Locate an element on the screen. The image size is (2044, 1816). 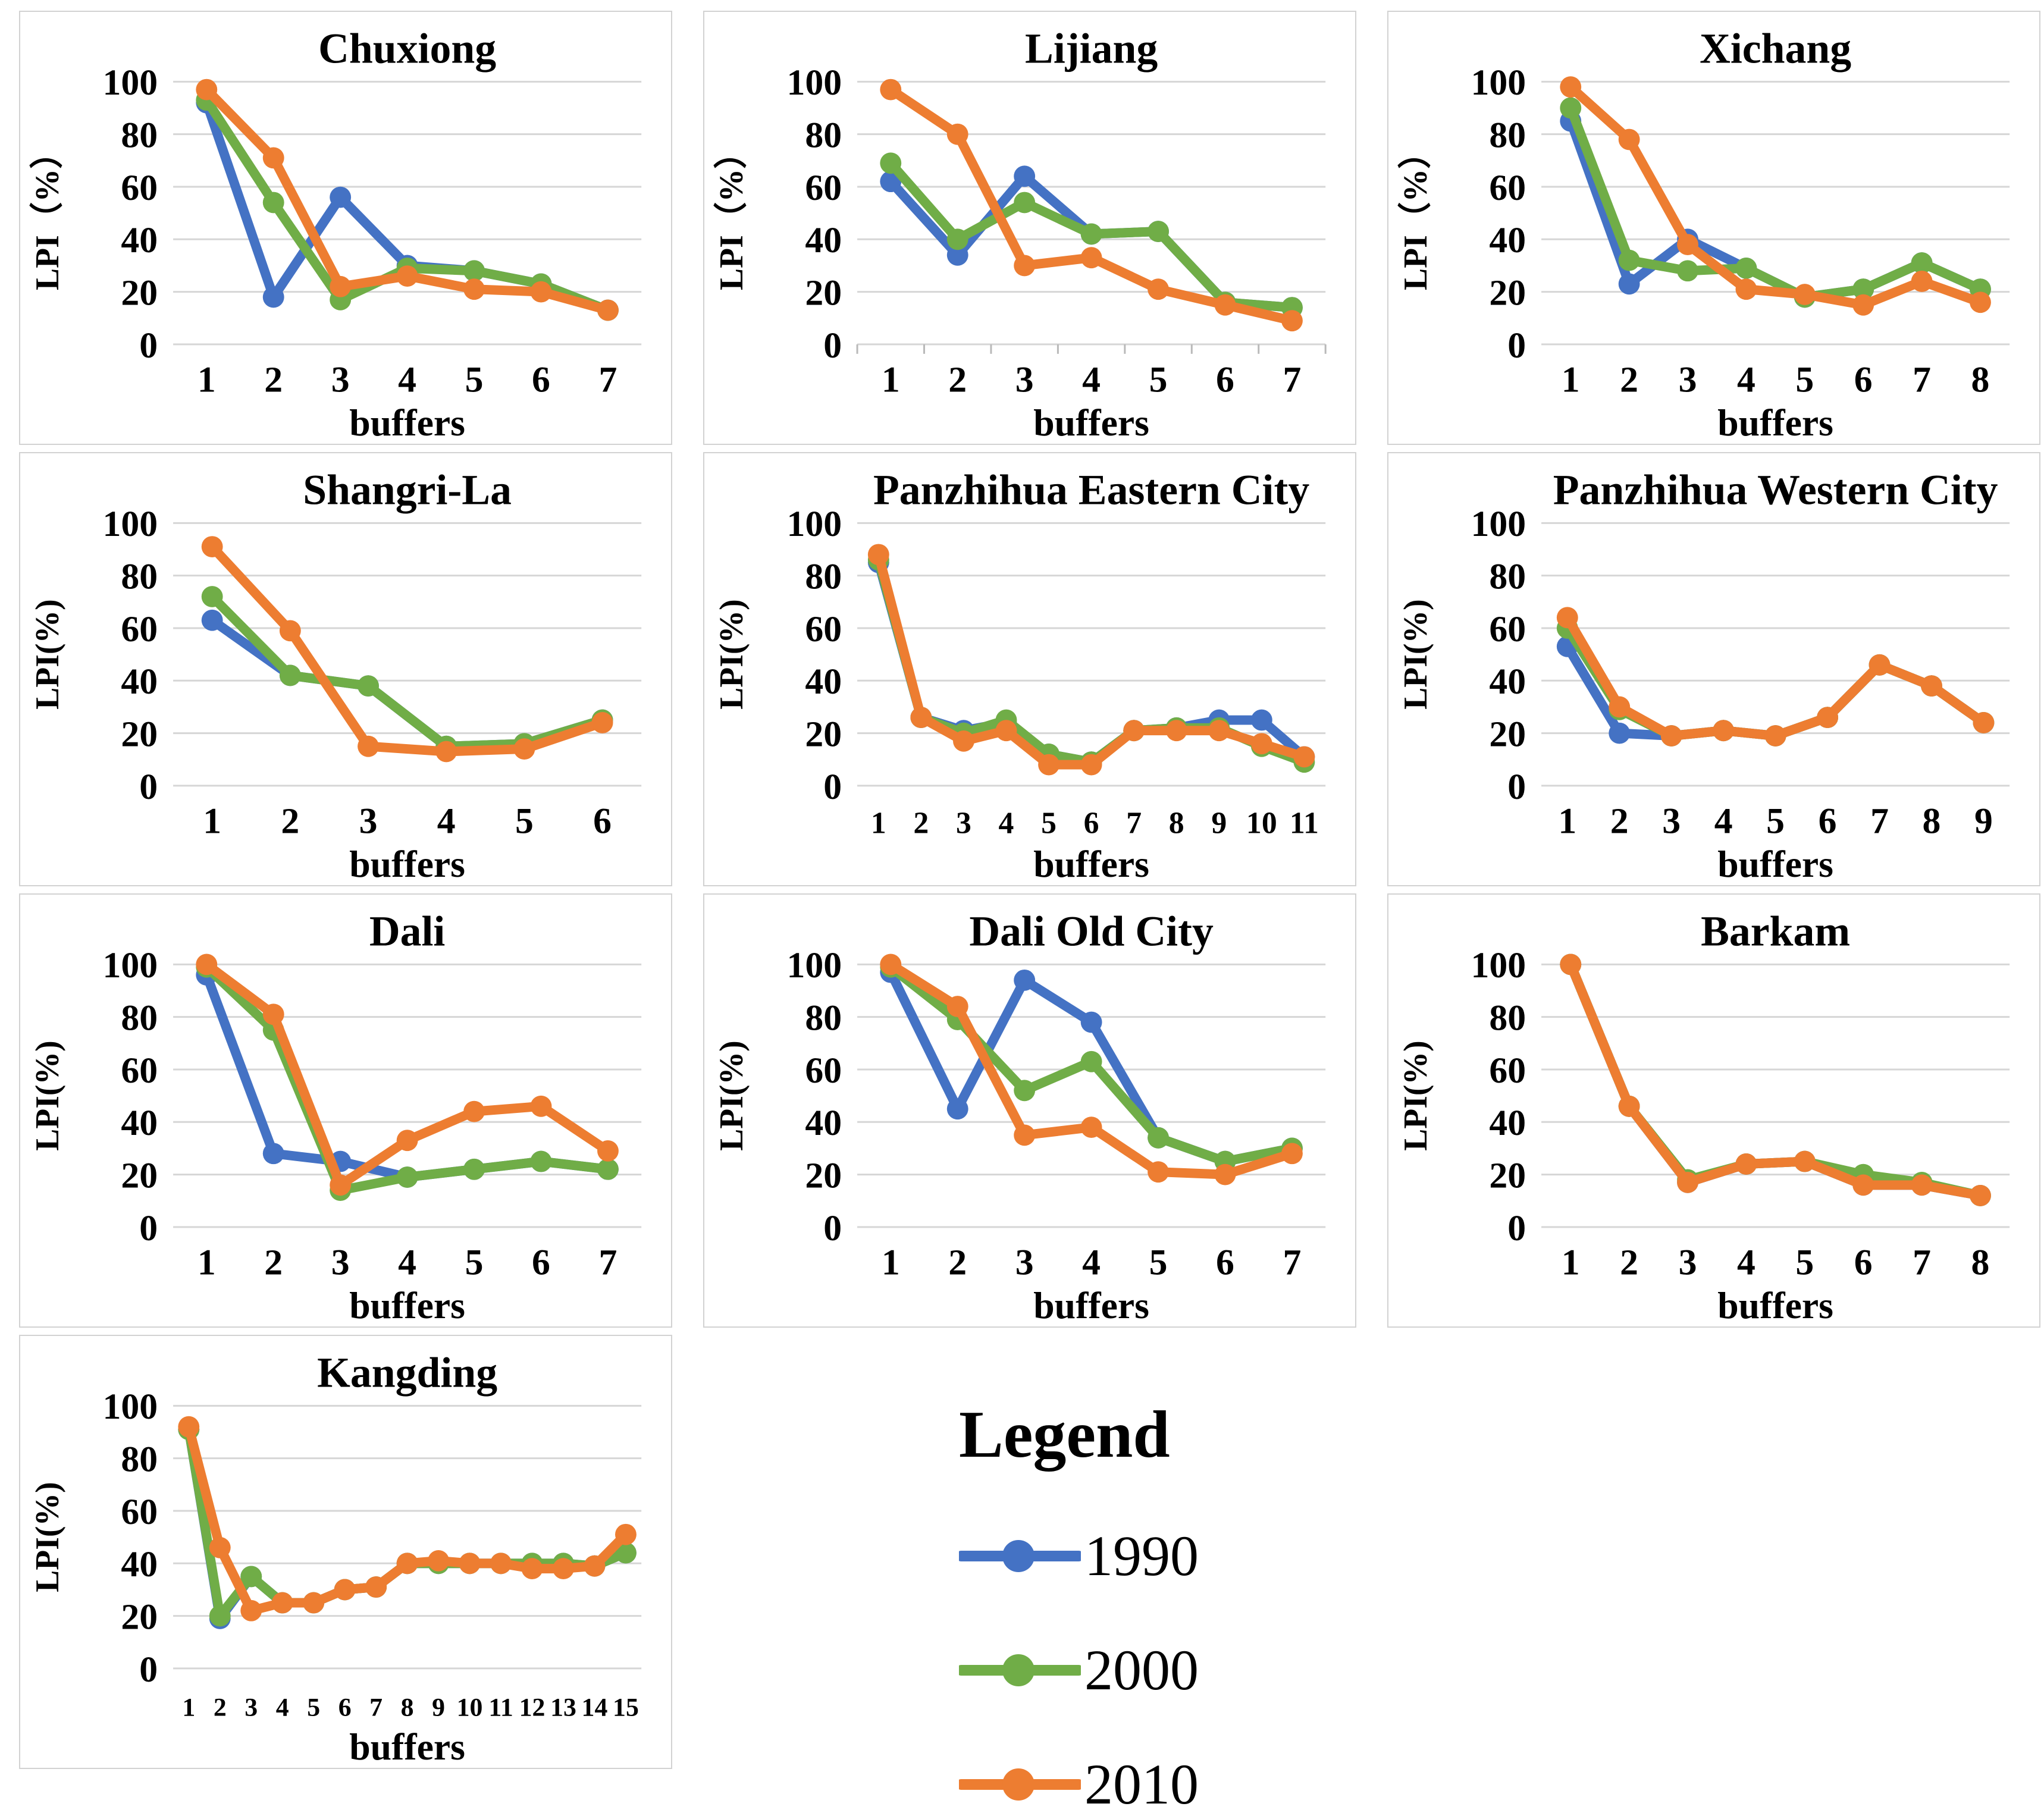
legend-label-2000: 2000 is located at coordinates (1141, 1670).